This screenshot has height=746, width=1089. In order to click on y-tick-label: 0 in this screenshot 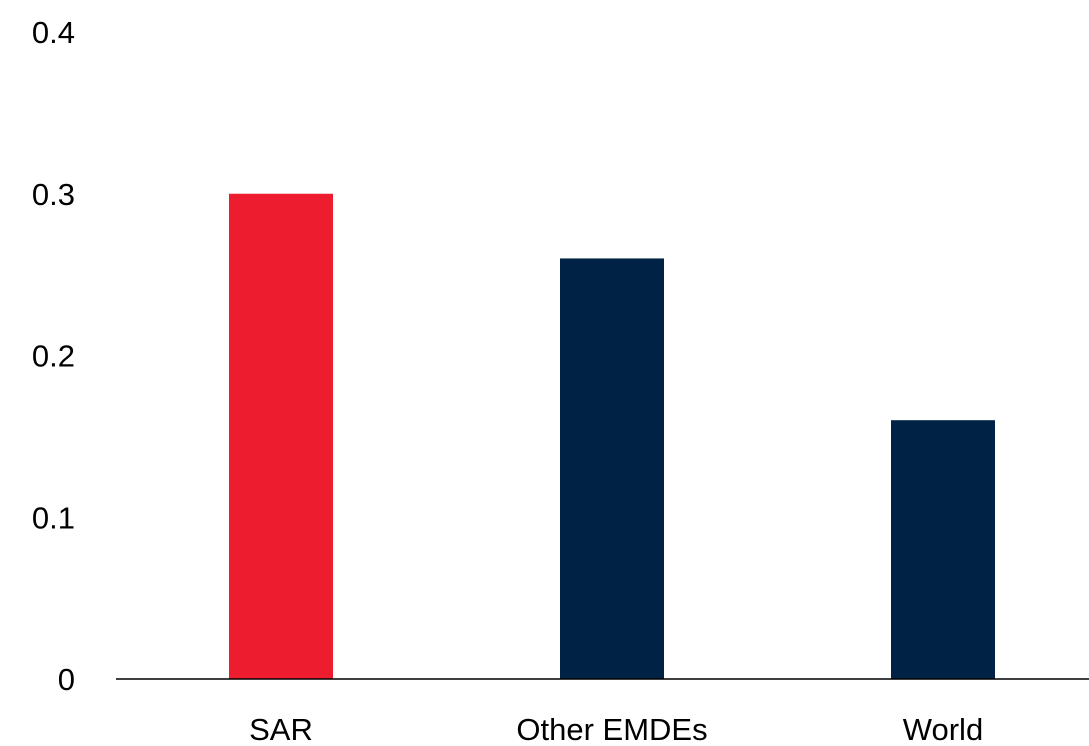, I will do `click(66, 679)`.